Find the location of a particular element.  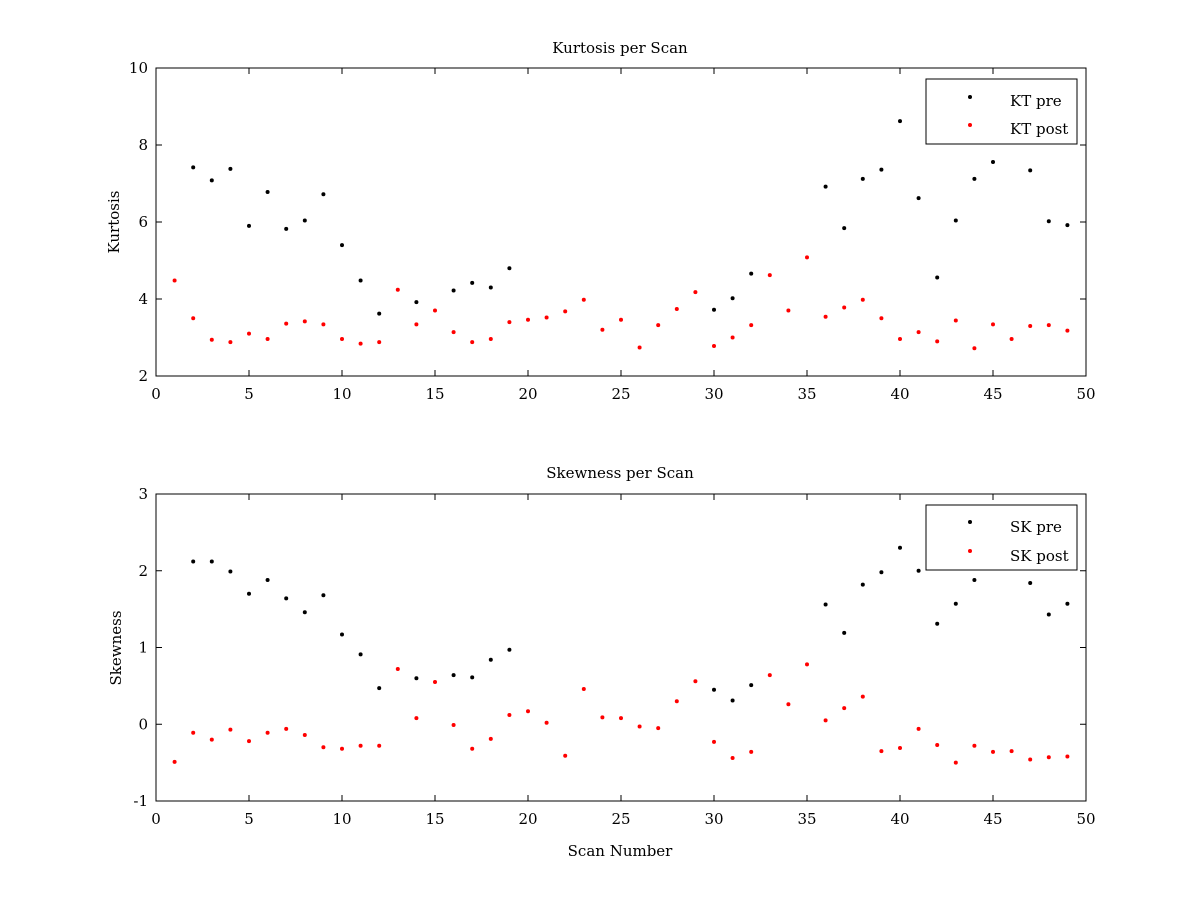

kurtosis-x-tick-label: 35 is located at coordinates (806, 394).